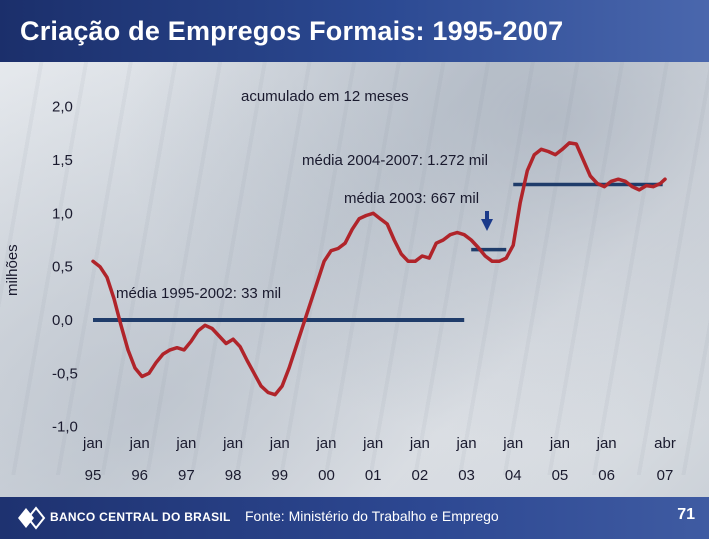 Image resolution: width=709 pixels, height=539 pixels. Describe the element at coordinates (93, 475) in the screenshot. I see `x-tick-label-year: 95` at that location.